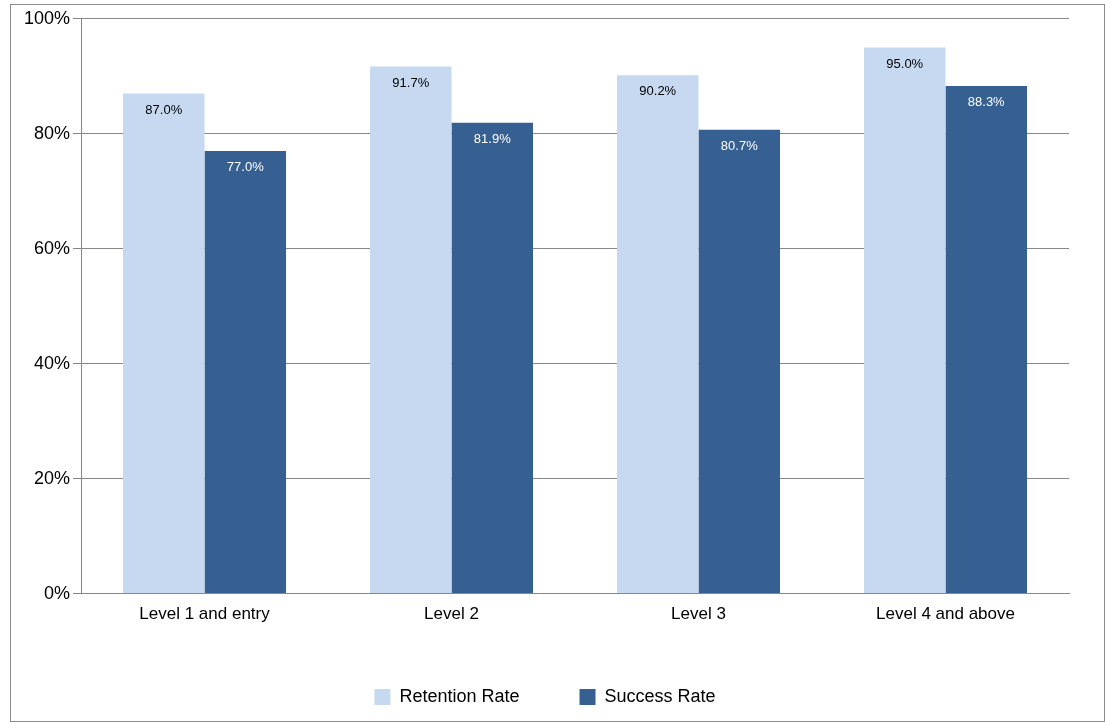  What do you see at coordinates (698, 614) in the screenshot?
I see `x-tick-label: Level 3` at bounding box center [698, 614].